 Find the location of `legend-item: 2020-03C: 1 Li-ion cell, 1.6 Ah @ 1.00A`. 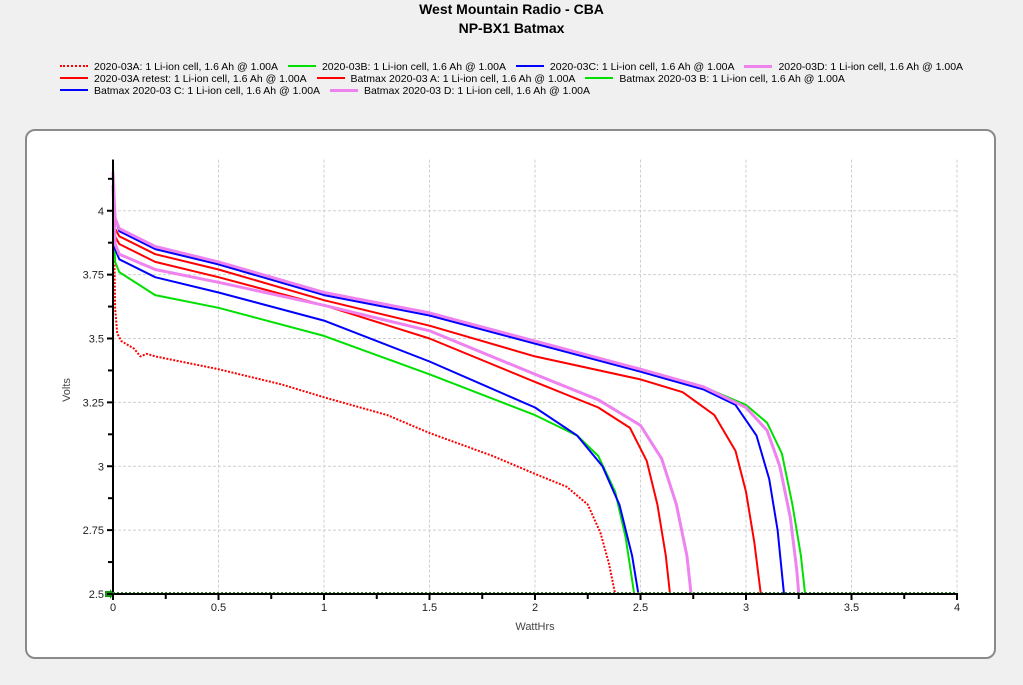

legend-item: 2020-03C: 1 Li-ion cell, 1.6 Ah @ 1.00A is located at coordinates (625, 67).